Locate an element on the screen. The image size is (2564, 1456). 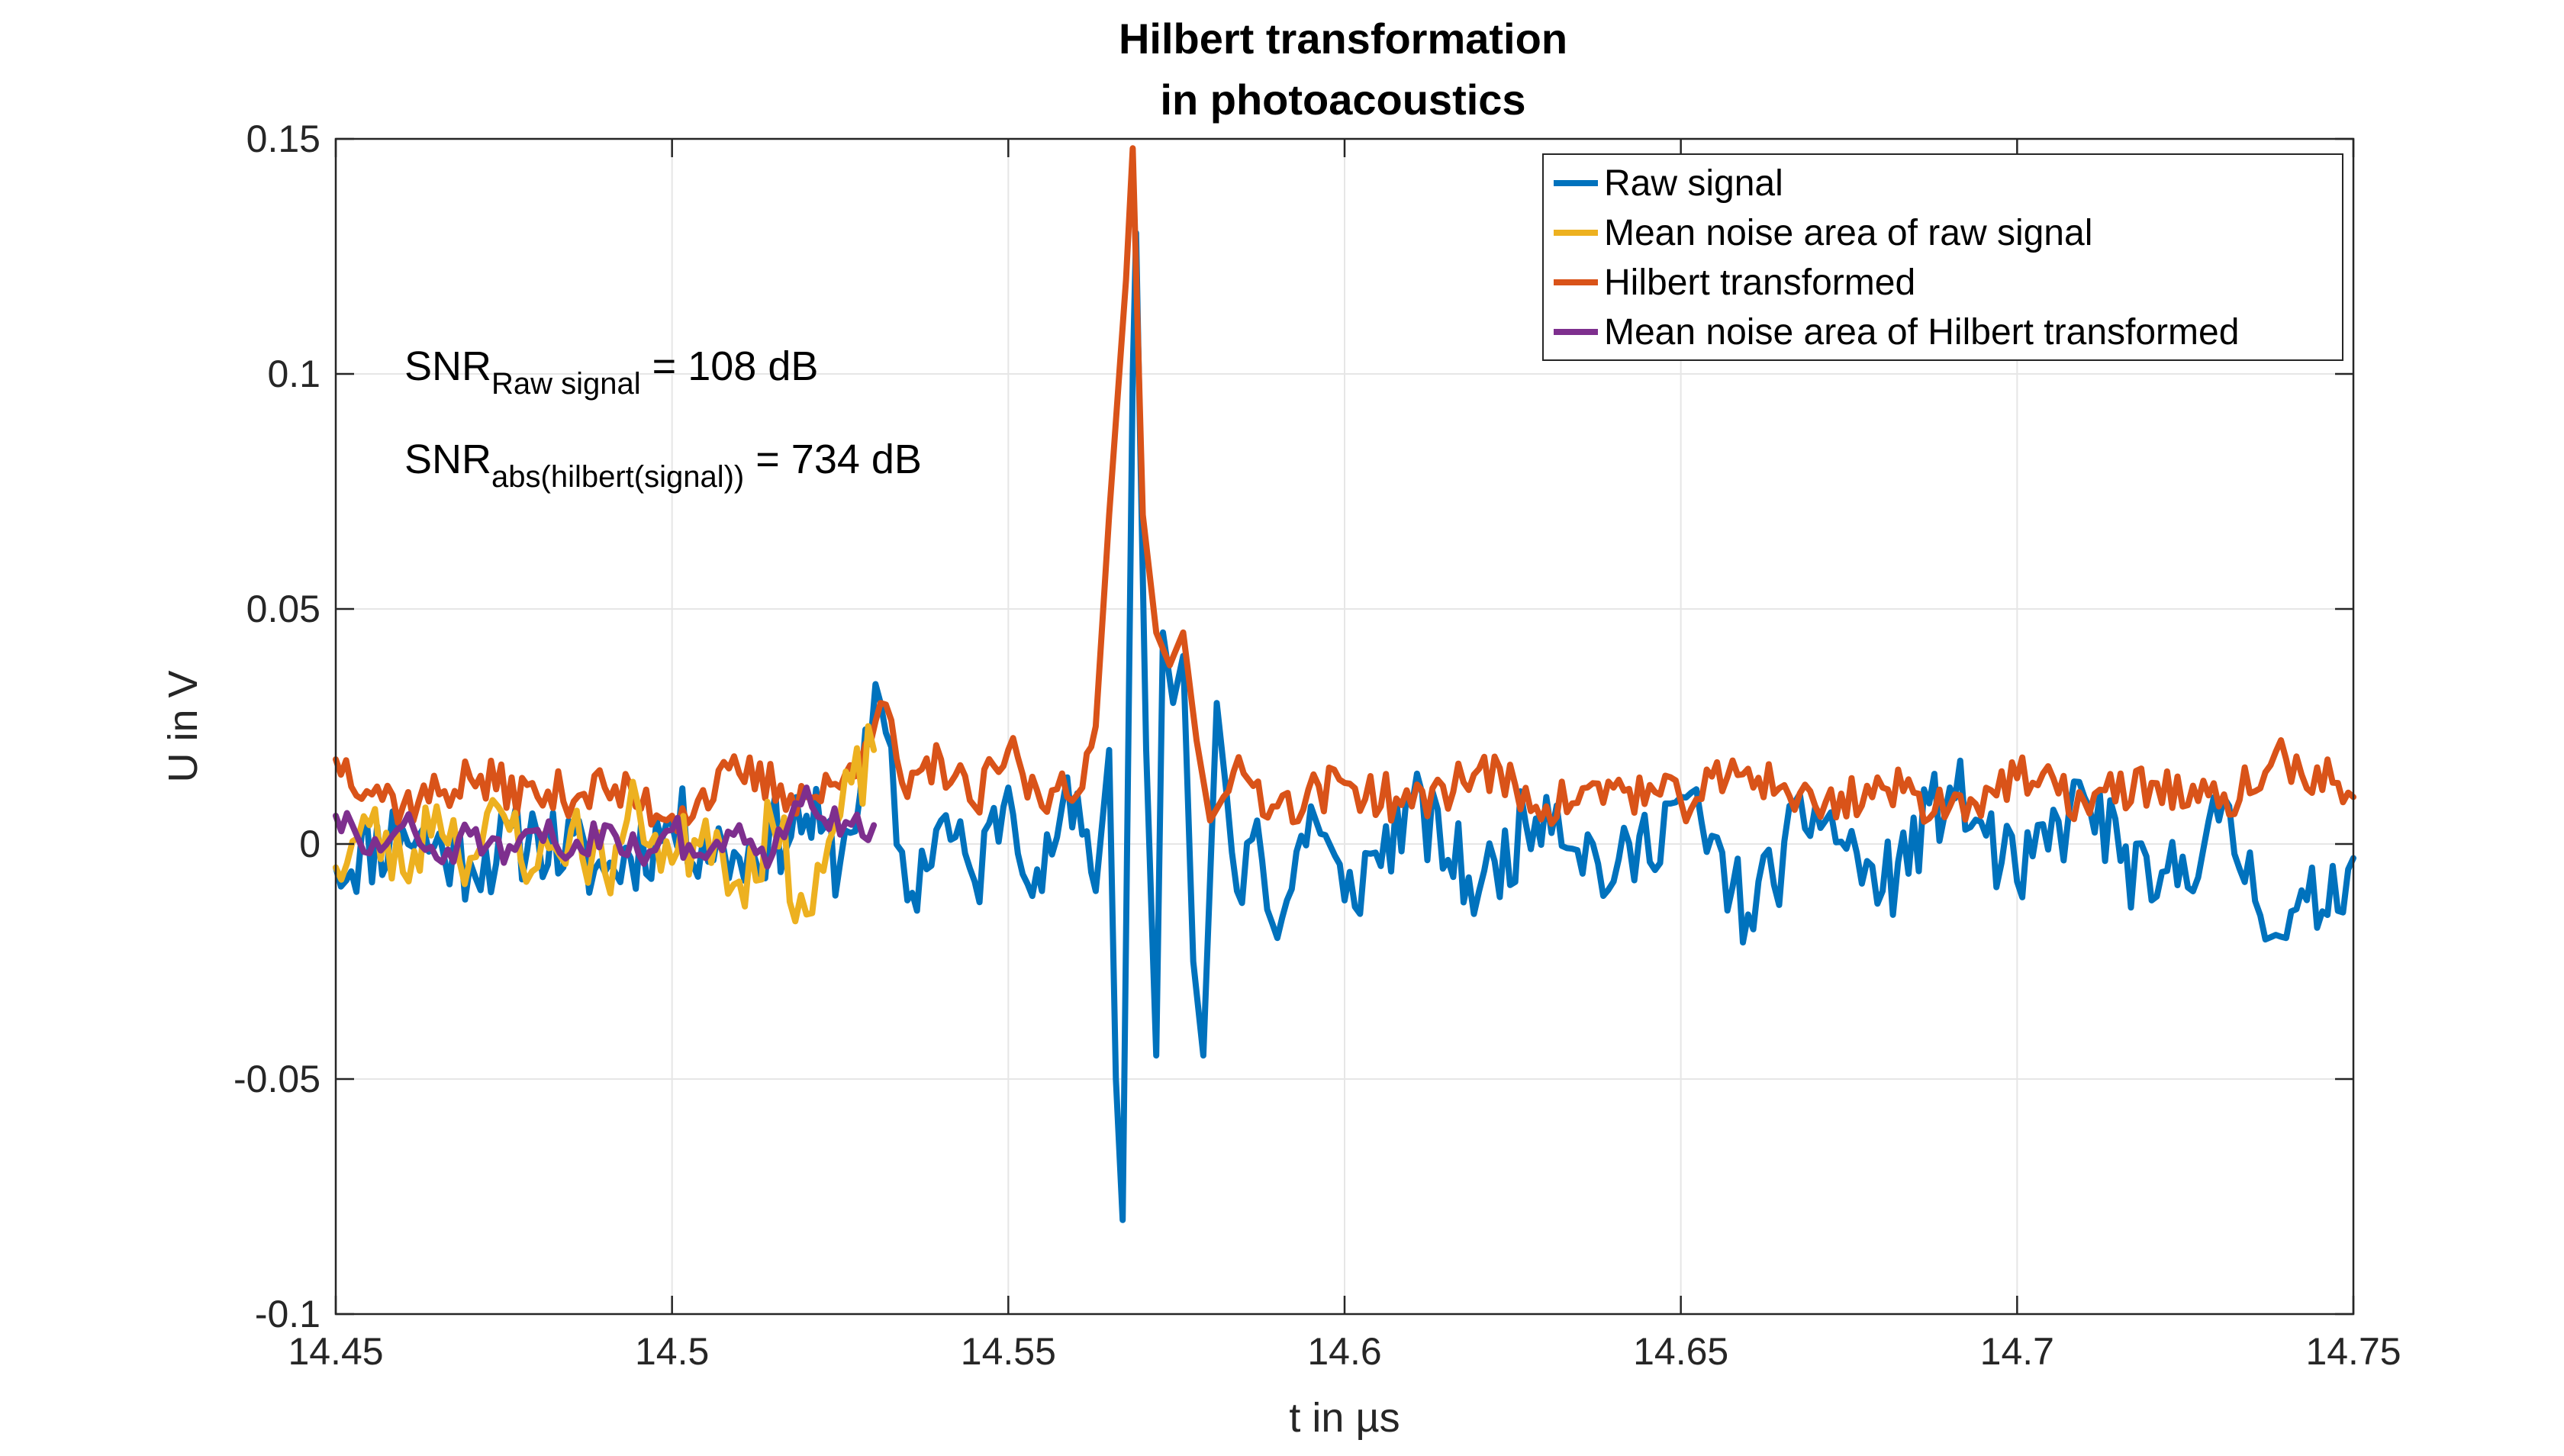
snr-raw-value: = 108 dB is located at coordinates (730, 366).